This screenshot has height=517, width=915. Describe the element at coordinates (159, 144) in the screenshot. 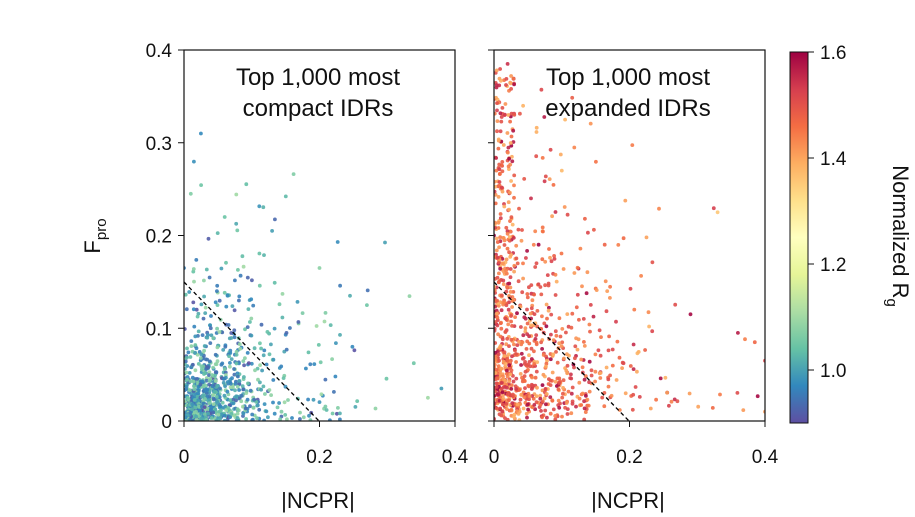

I see `y-tick-label: 0.3` at that location.